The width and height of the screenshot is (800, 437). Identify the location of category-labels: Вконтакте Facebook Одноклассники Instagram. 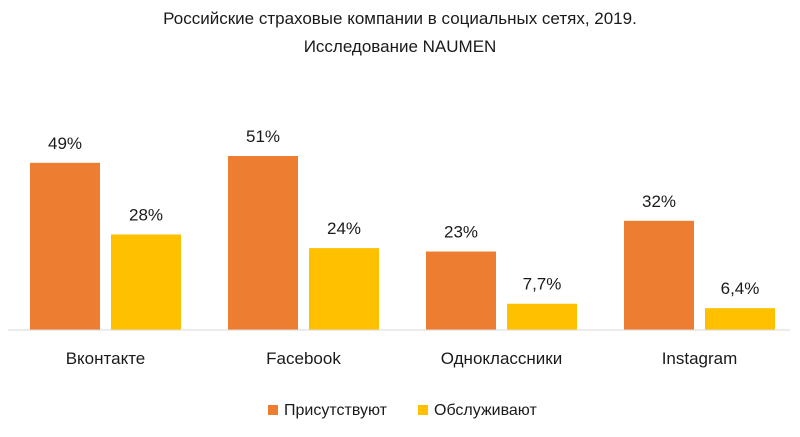
(402, 358).